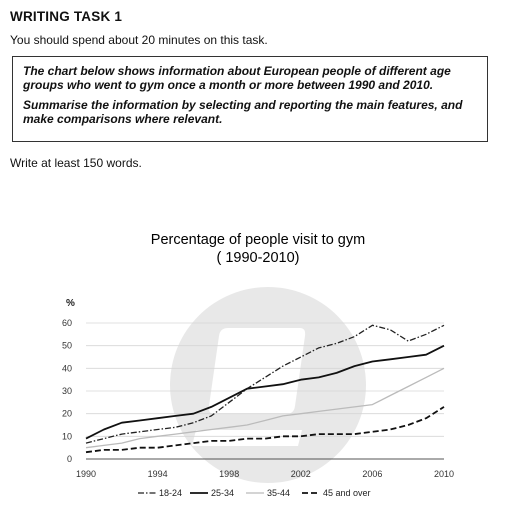 This screenshot has width=508, height=512. What do you see at coordinates (301, 474) in the screenshot?
I see `x-tick-2002: 2002` at bounding box center [301, 474].